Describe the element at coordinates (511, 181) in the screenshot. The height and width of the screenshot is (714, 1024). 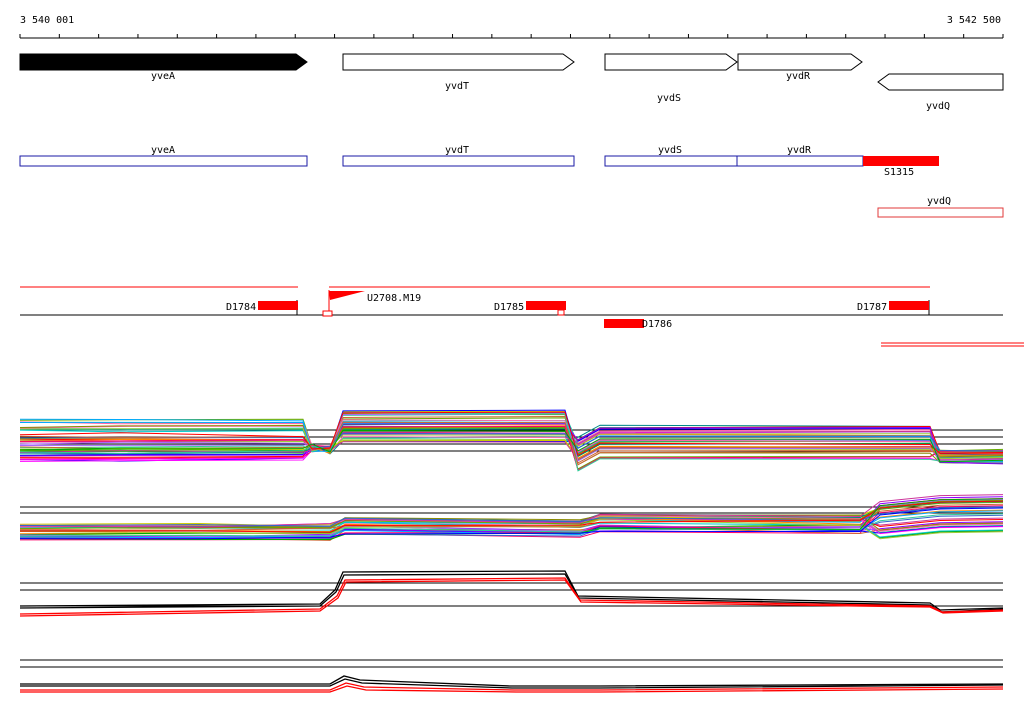
I see `transcript-track: yveA yvdT yvdS yvdR S1315 yvdQ` at that location.